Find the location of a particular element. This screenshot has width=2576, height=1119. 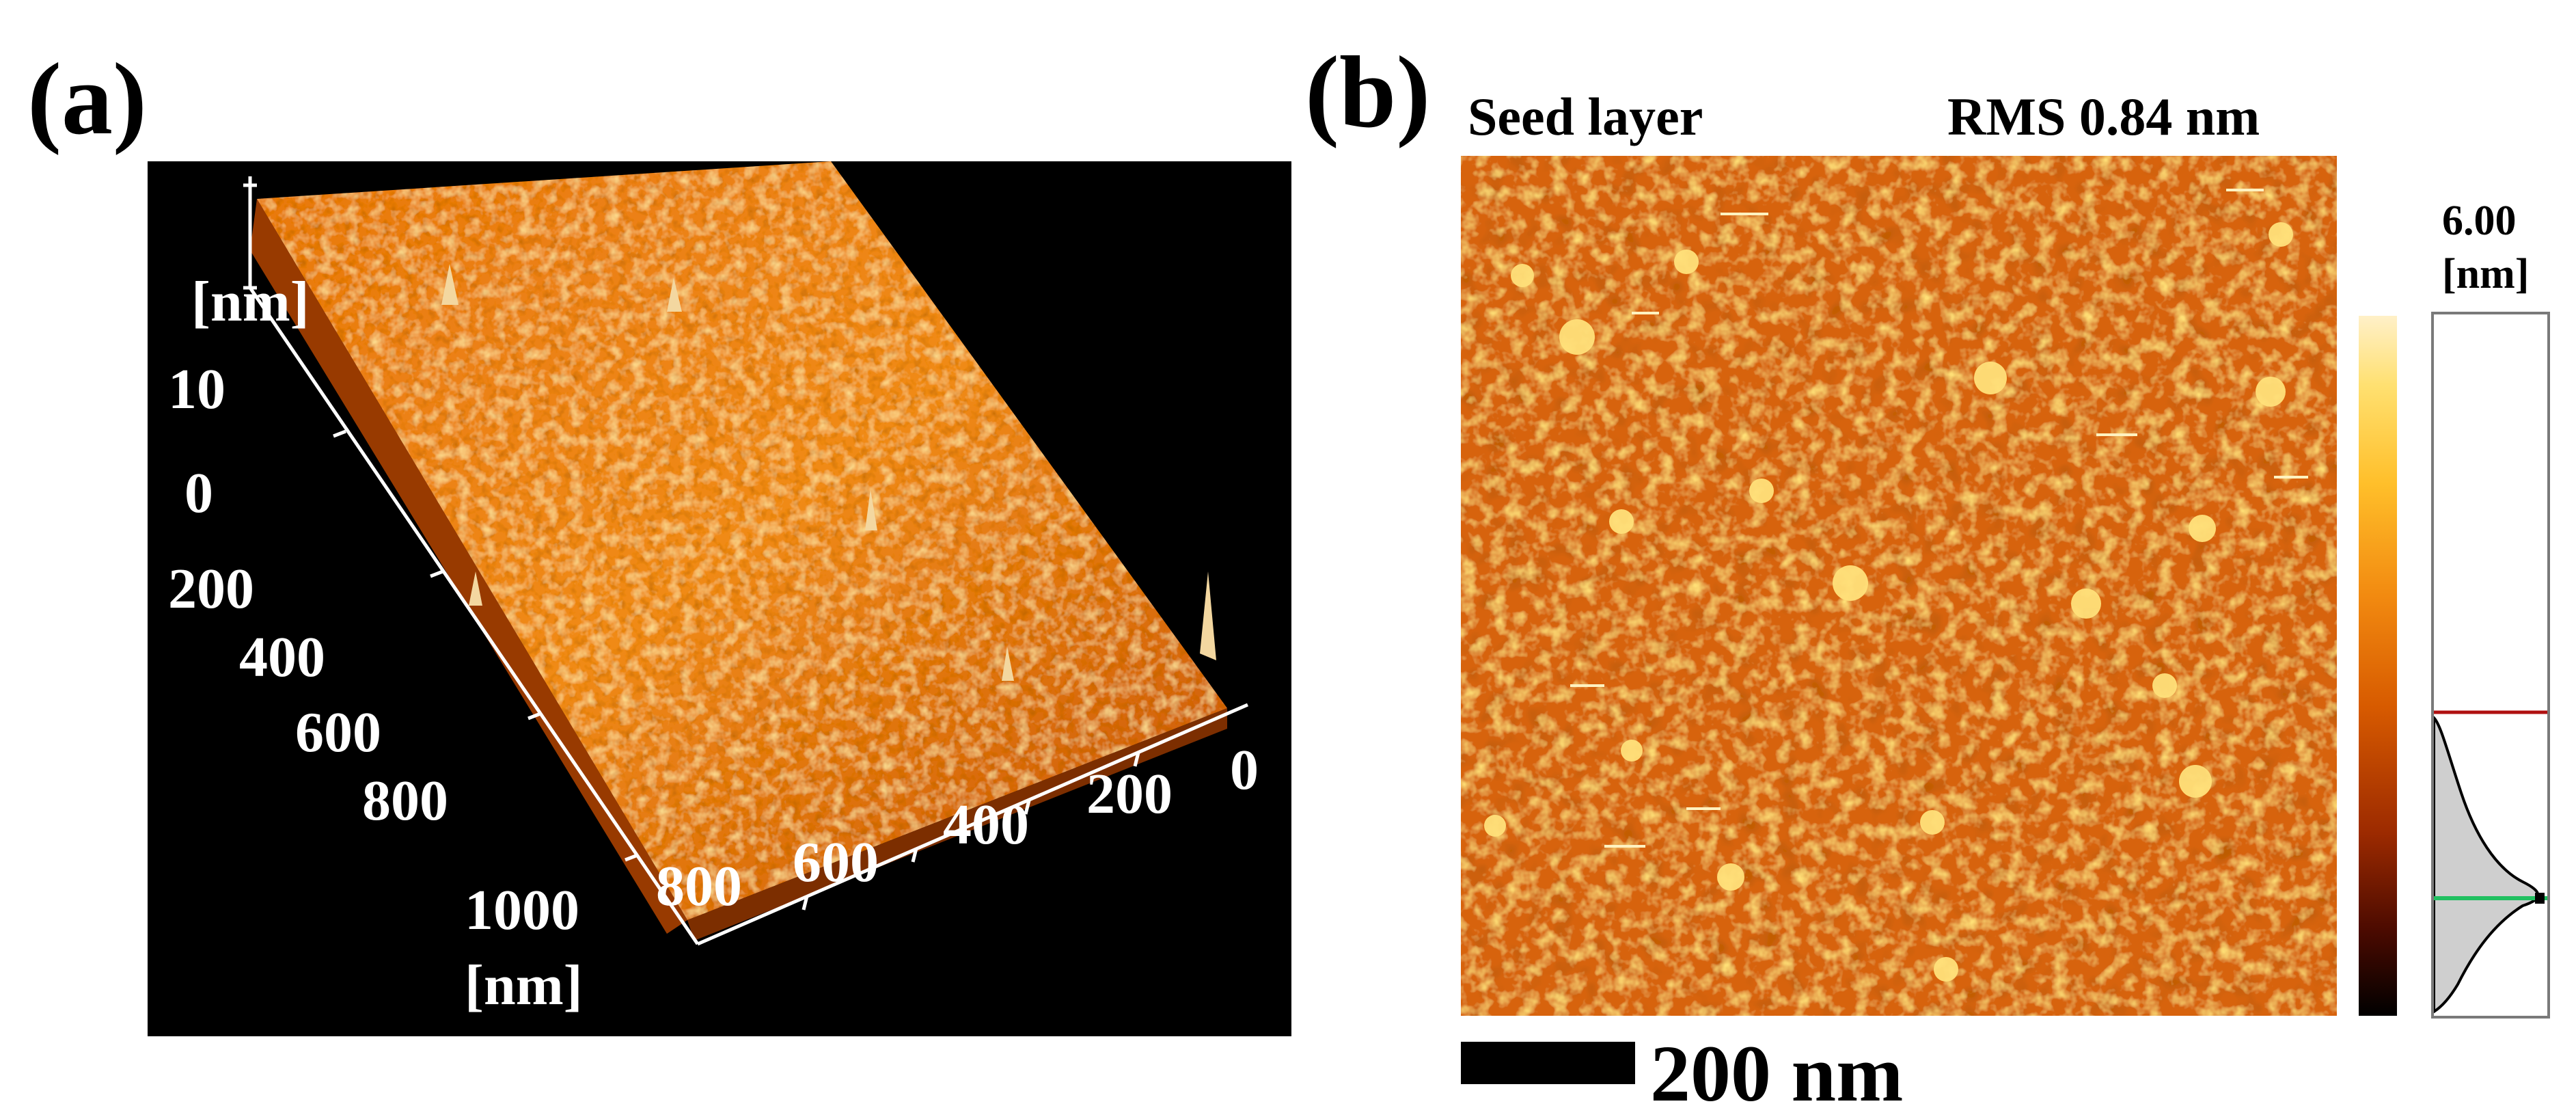

panel-b-label: (b) is located at coordinates (1368, 92).